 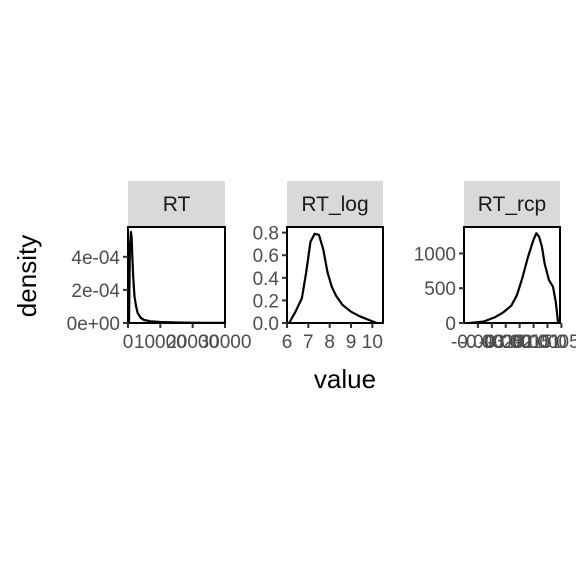 I want to click on panel-rt-log: RT_log 0.00.20.40.60.8 6 7 8 9 10, so click(x=318, y=267).